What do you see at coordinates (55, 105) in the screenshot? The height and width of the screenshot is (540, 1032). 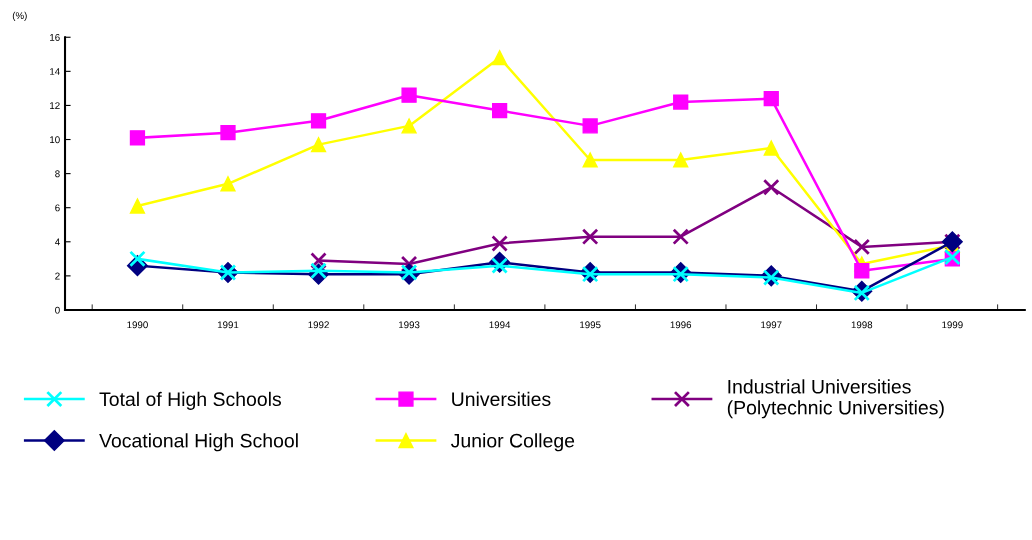 I see `y-tick-label: 12` at bounding box center [55, 105].